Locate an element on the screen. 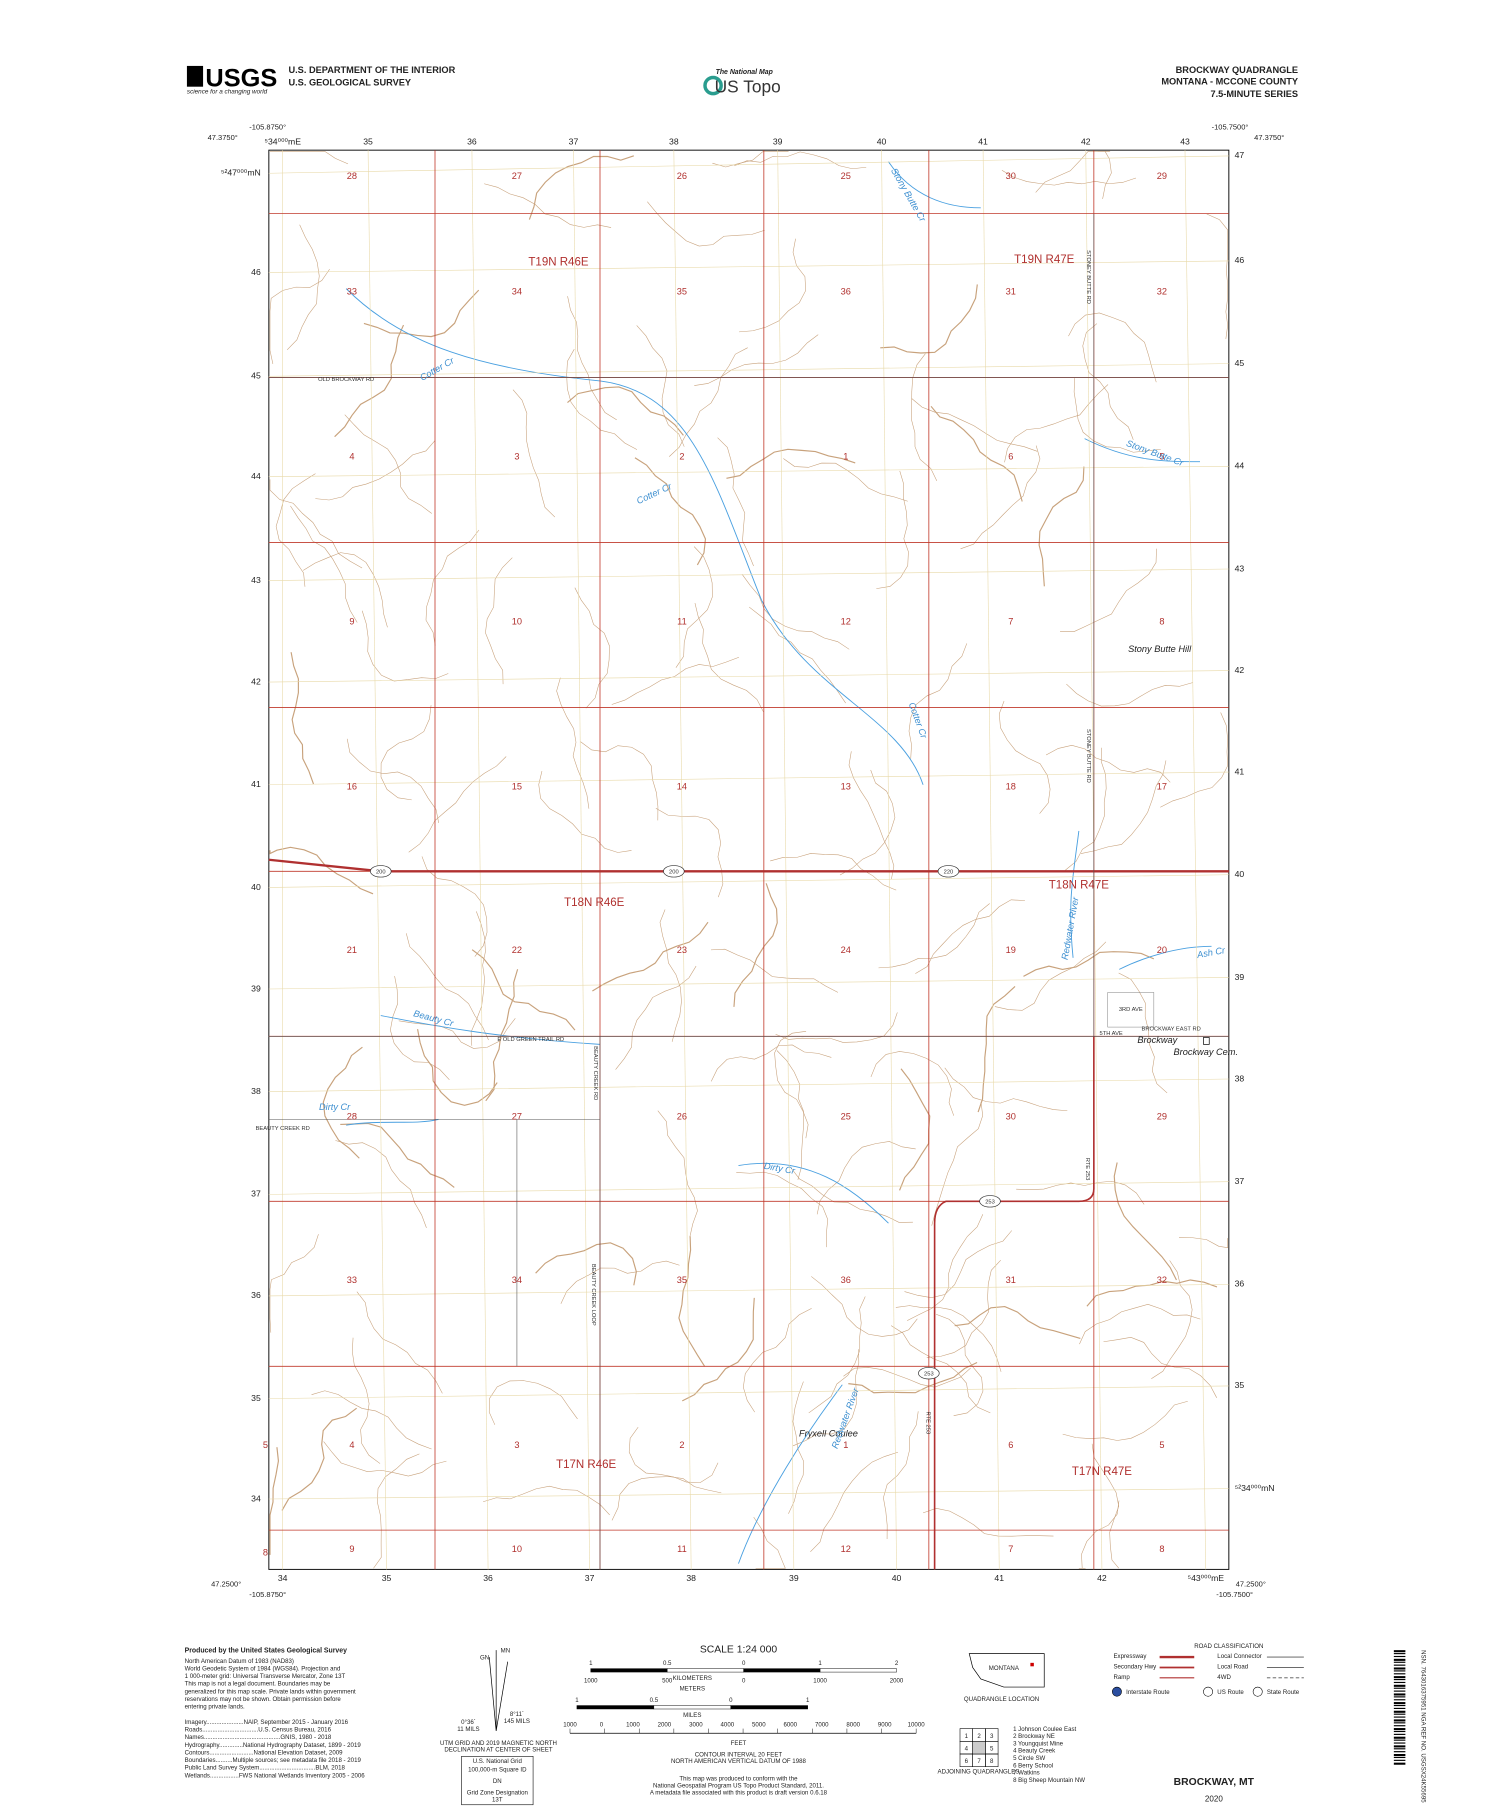 This screenshot has width=1500, height=1818. northing-label: 40 is located at coordinates (1240, 874).